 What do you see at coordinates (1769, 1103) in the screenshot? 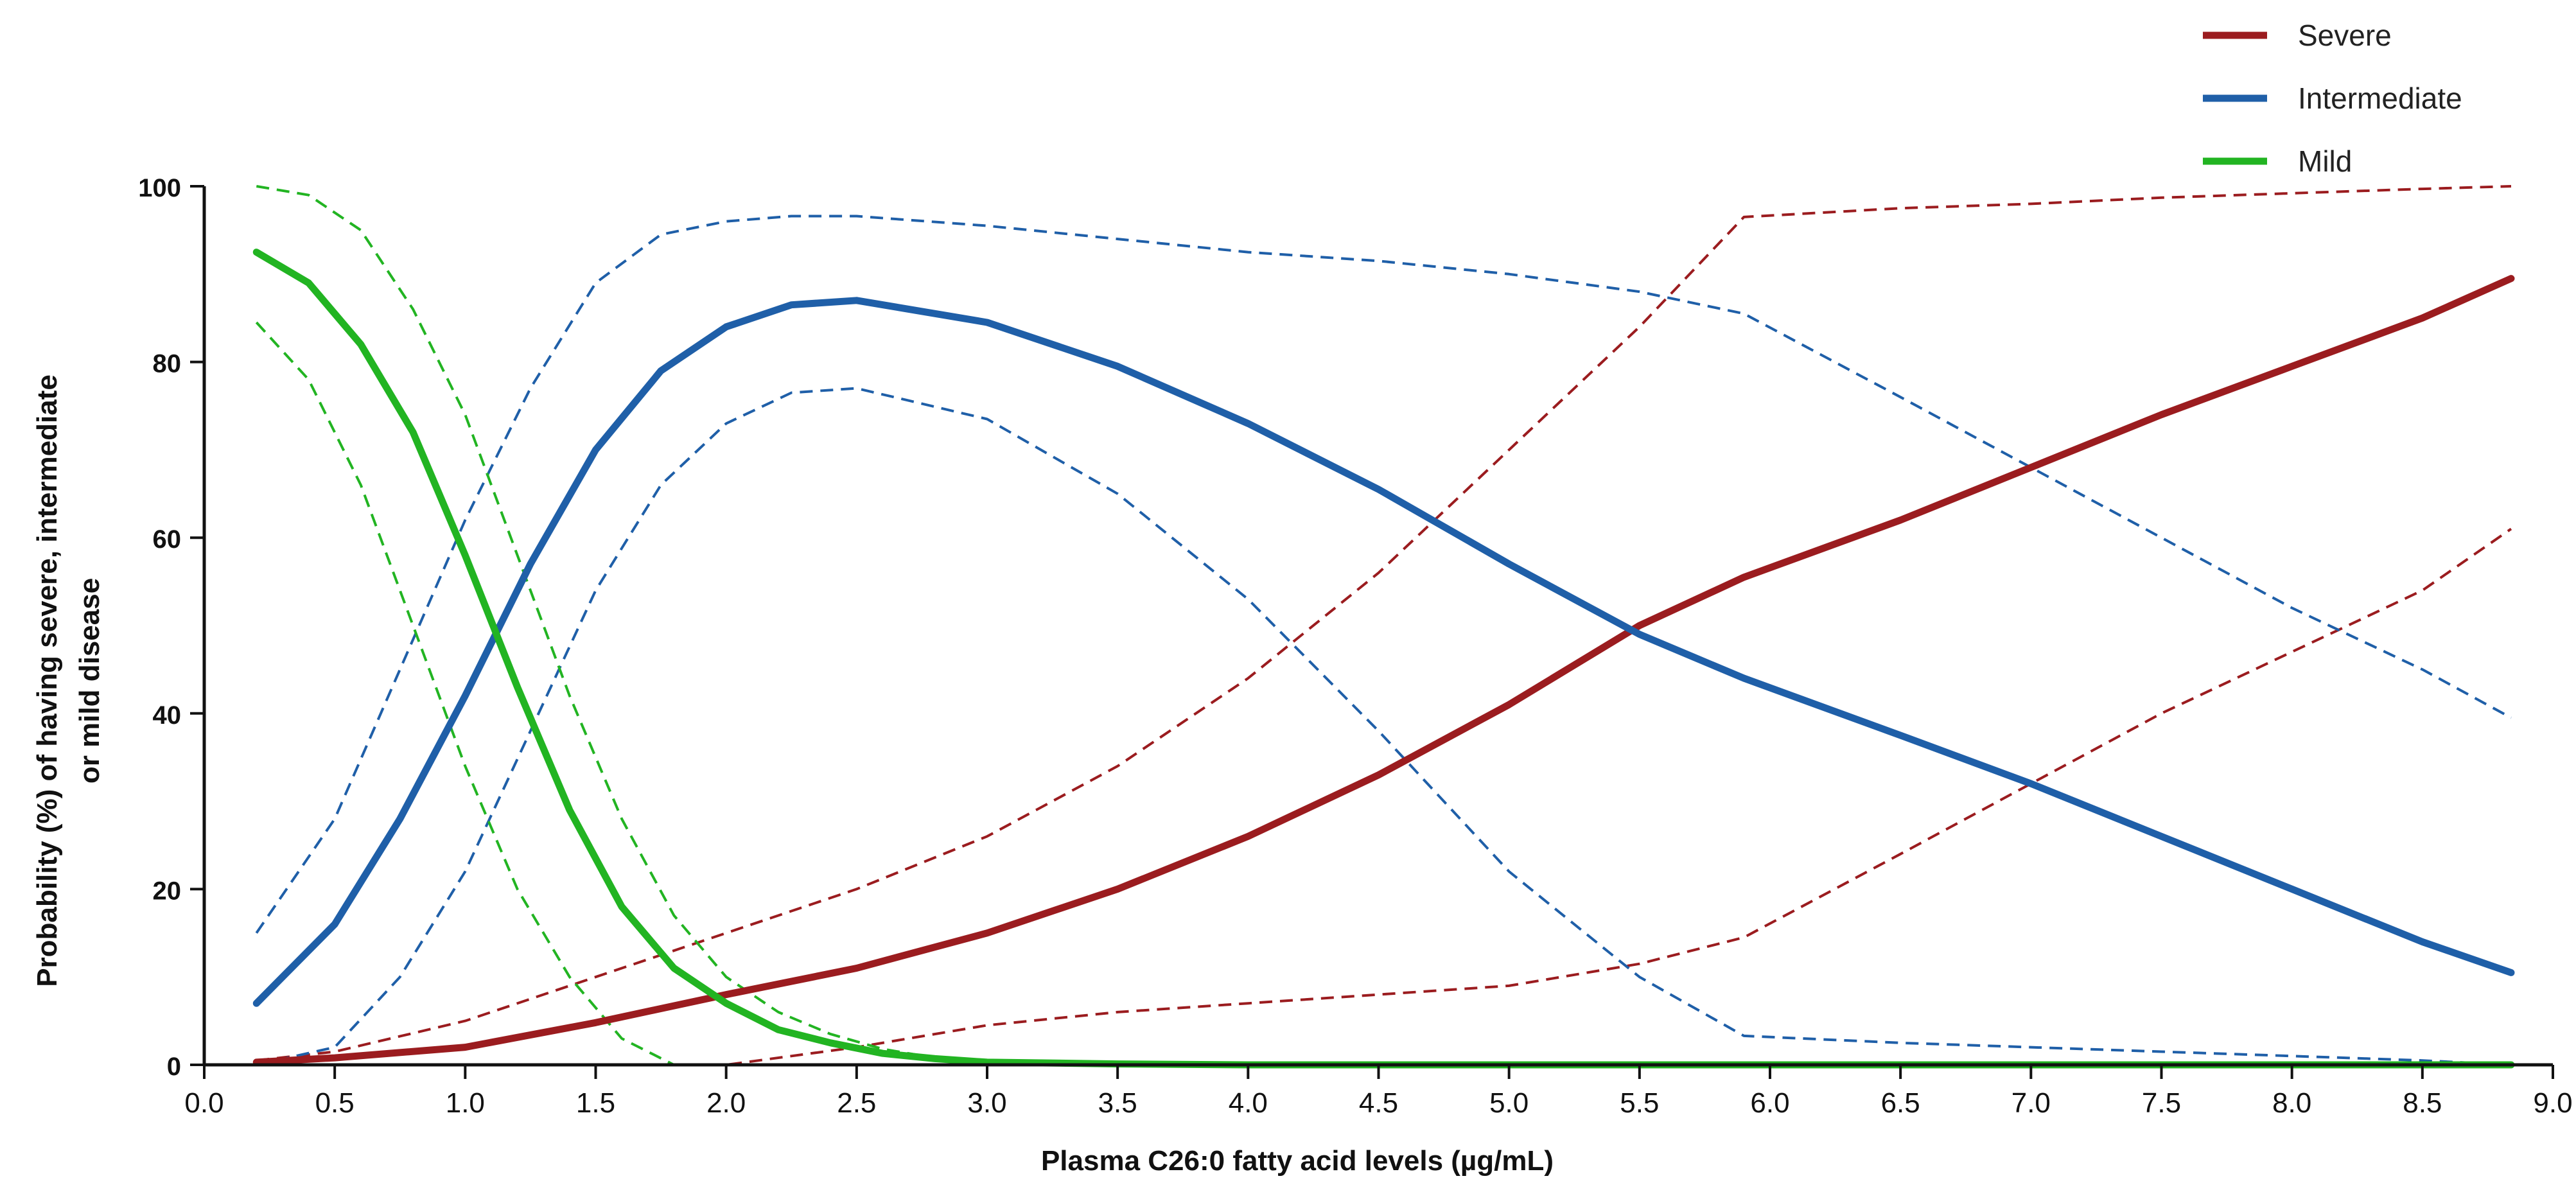
I see `x-tick-label: 6.0` at bounding box center [1769, 1103].